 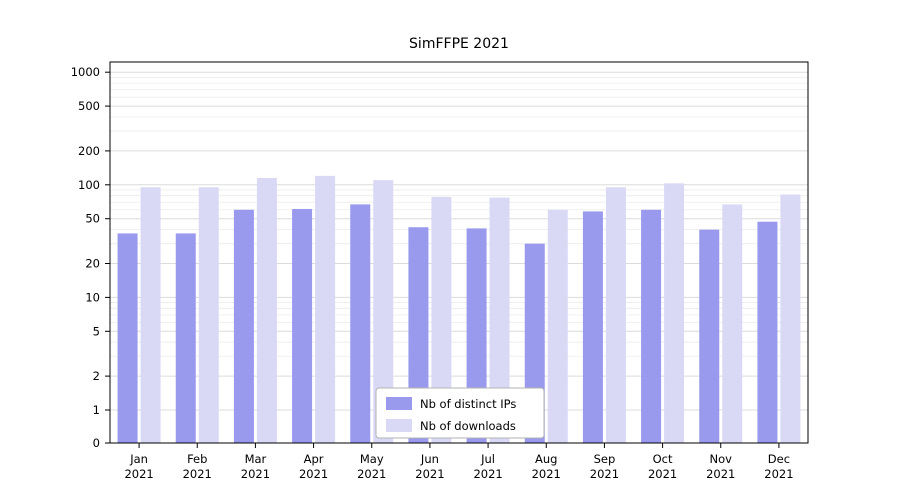 I want to click on y-tick-label: 500, so click(x=89, y=106).